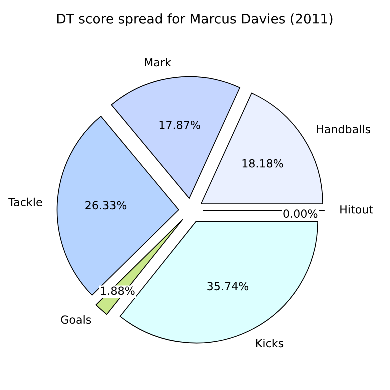  I want to click on text: 0.00%, so click(301, 214).